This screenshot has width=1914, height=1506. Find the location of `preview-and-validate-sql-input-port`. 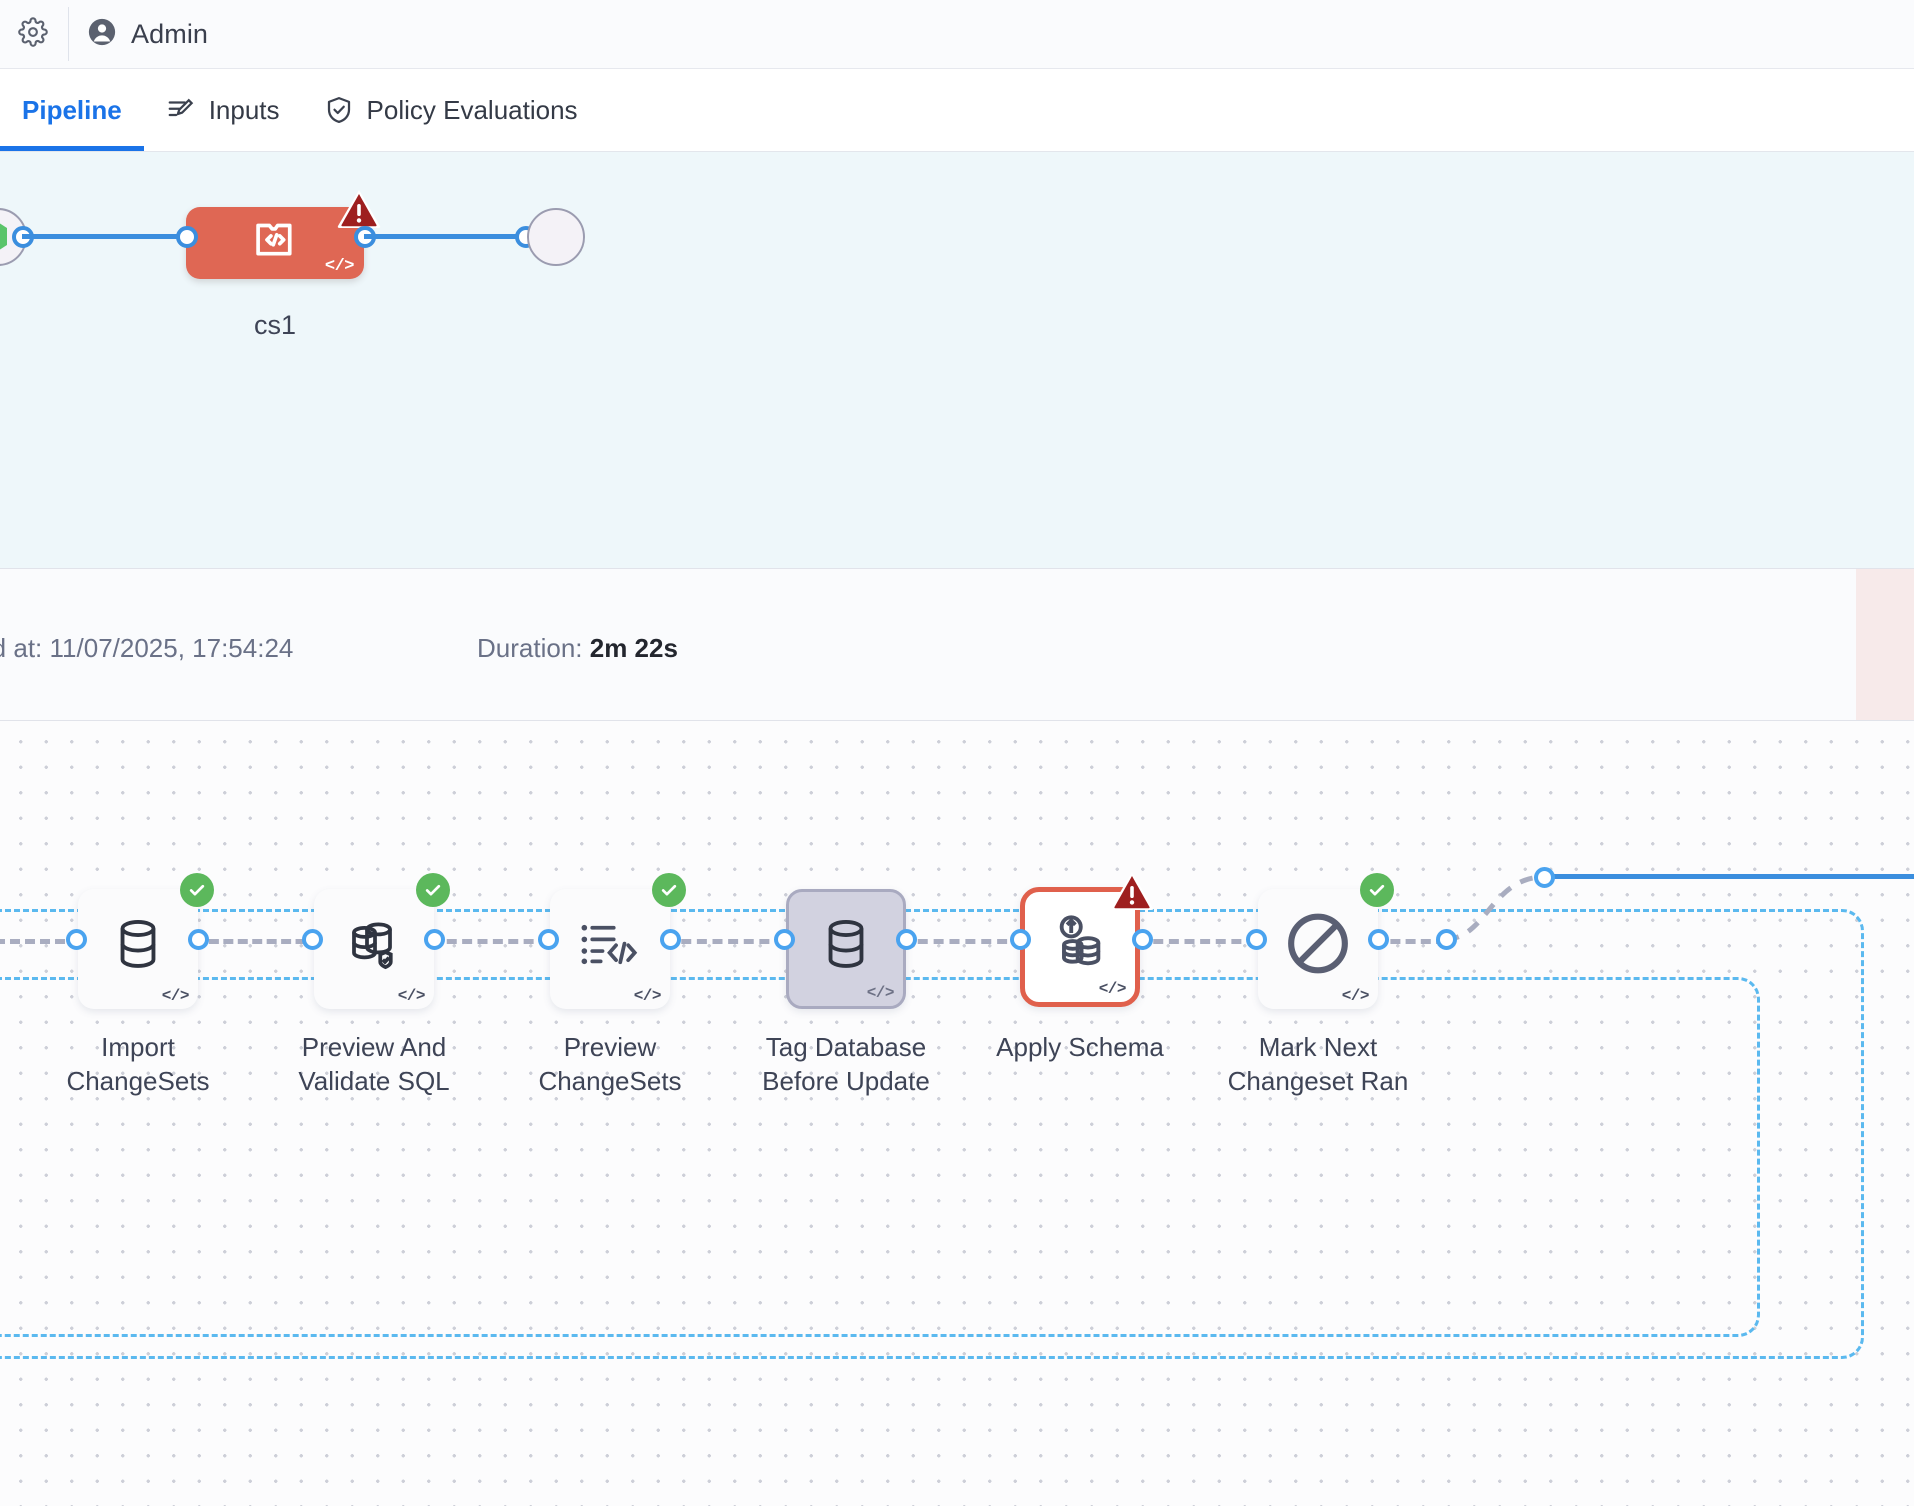

preview-and-validate-sql-input-port is located at coordinates (312, 939).